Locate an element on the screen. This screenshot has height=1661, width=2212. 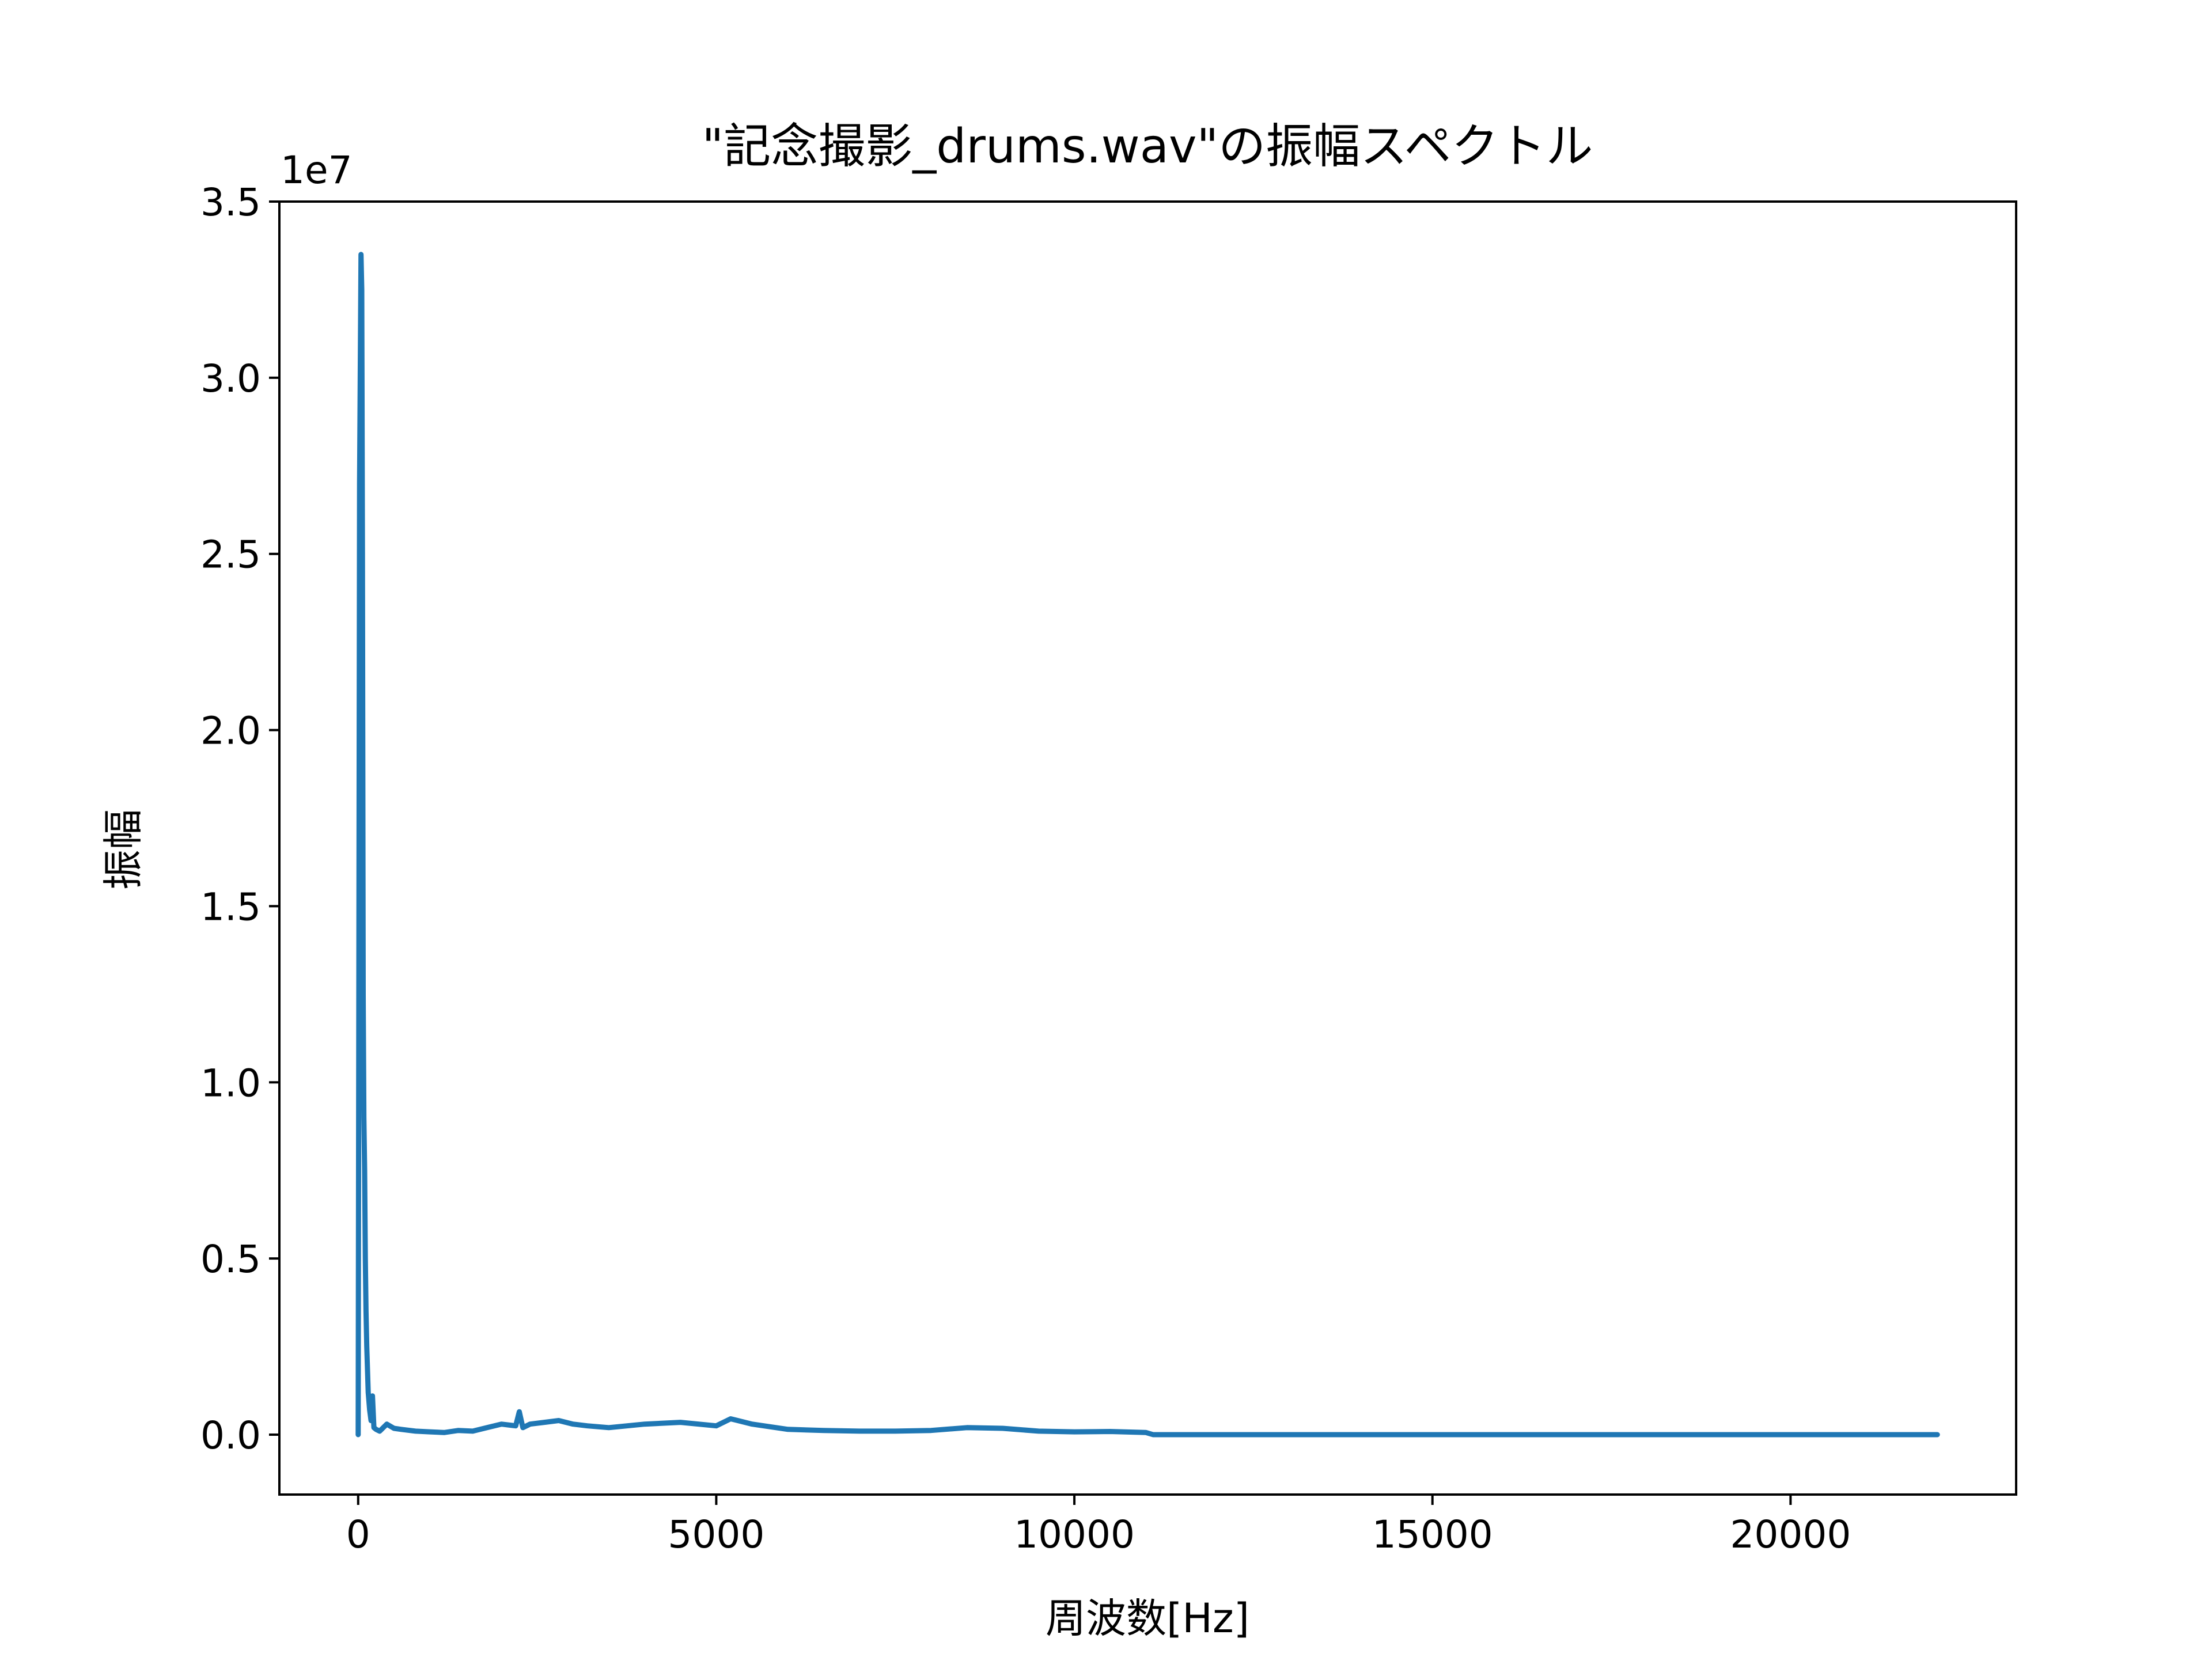
x-tick-label: 15000 is located at coordinates (1432, 1534).